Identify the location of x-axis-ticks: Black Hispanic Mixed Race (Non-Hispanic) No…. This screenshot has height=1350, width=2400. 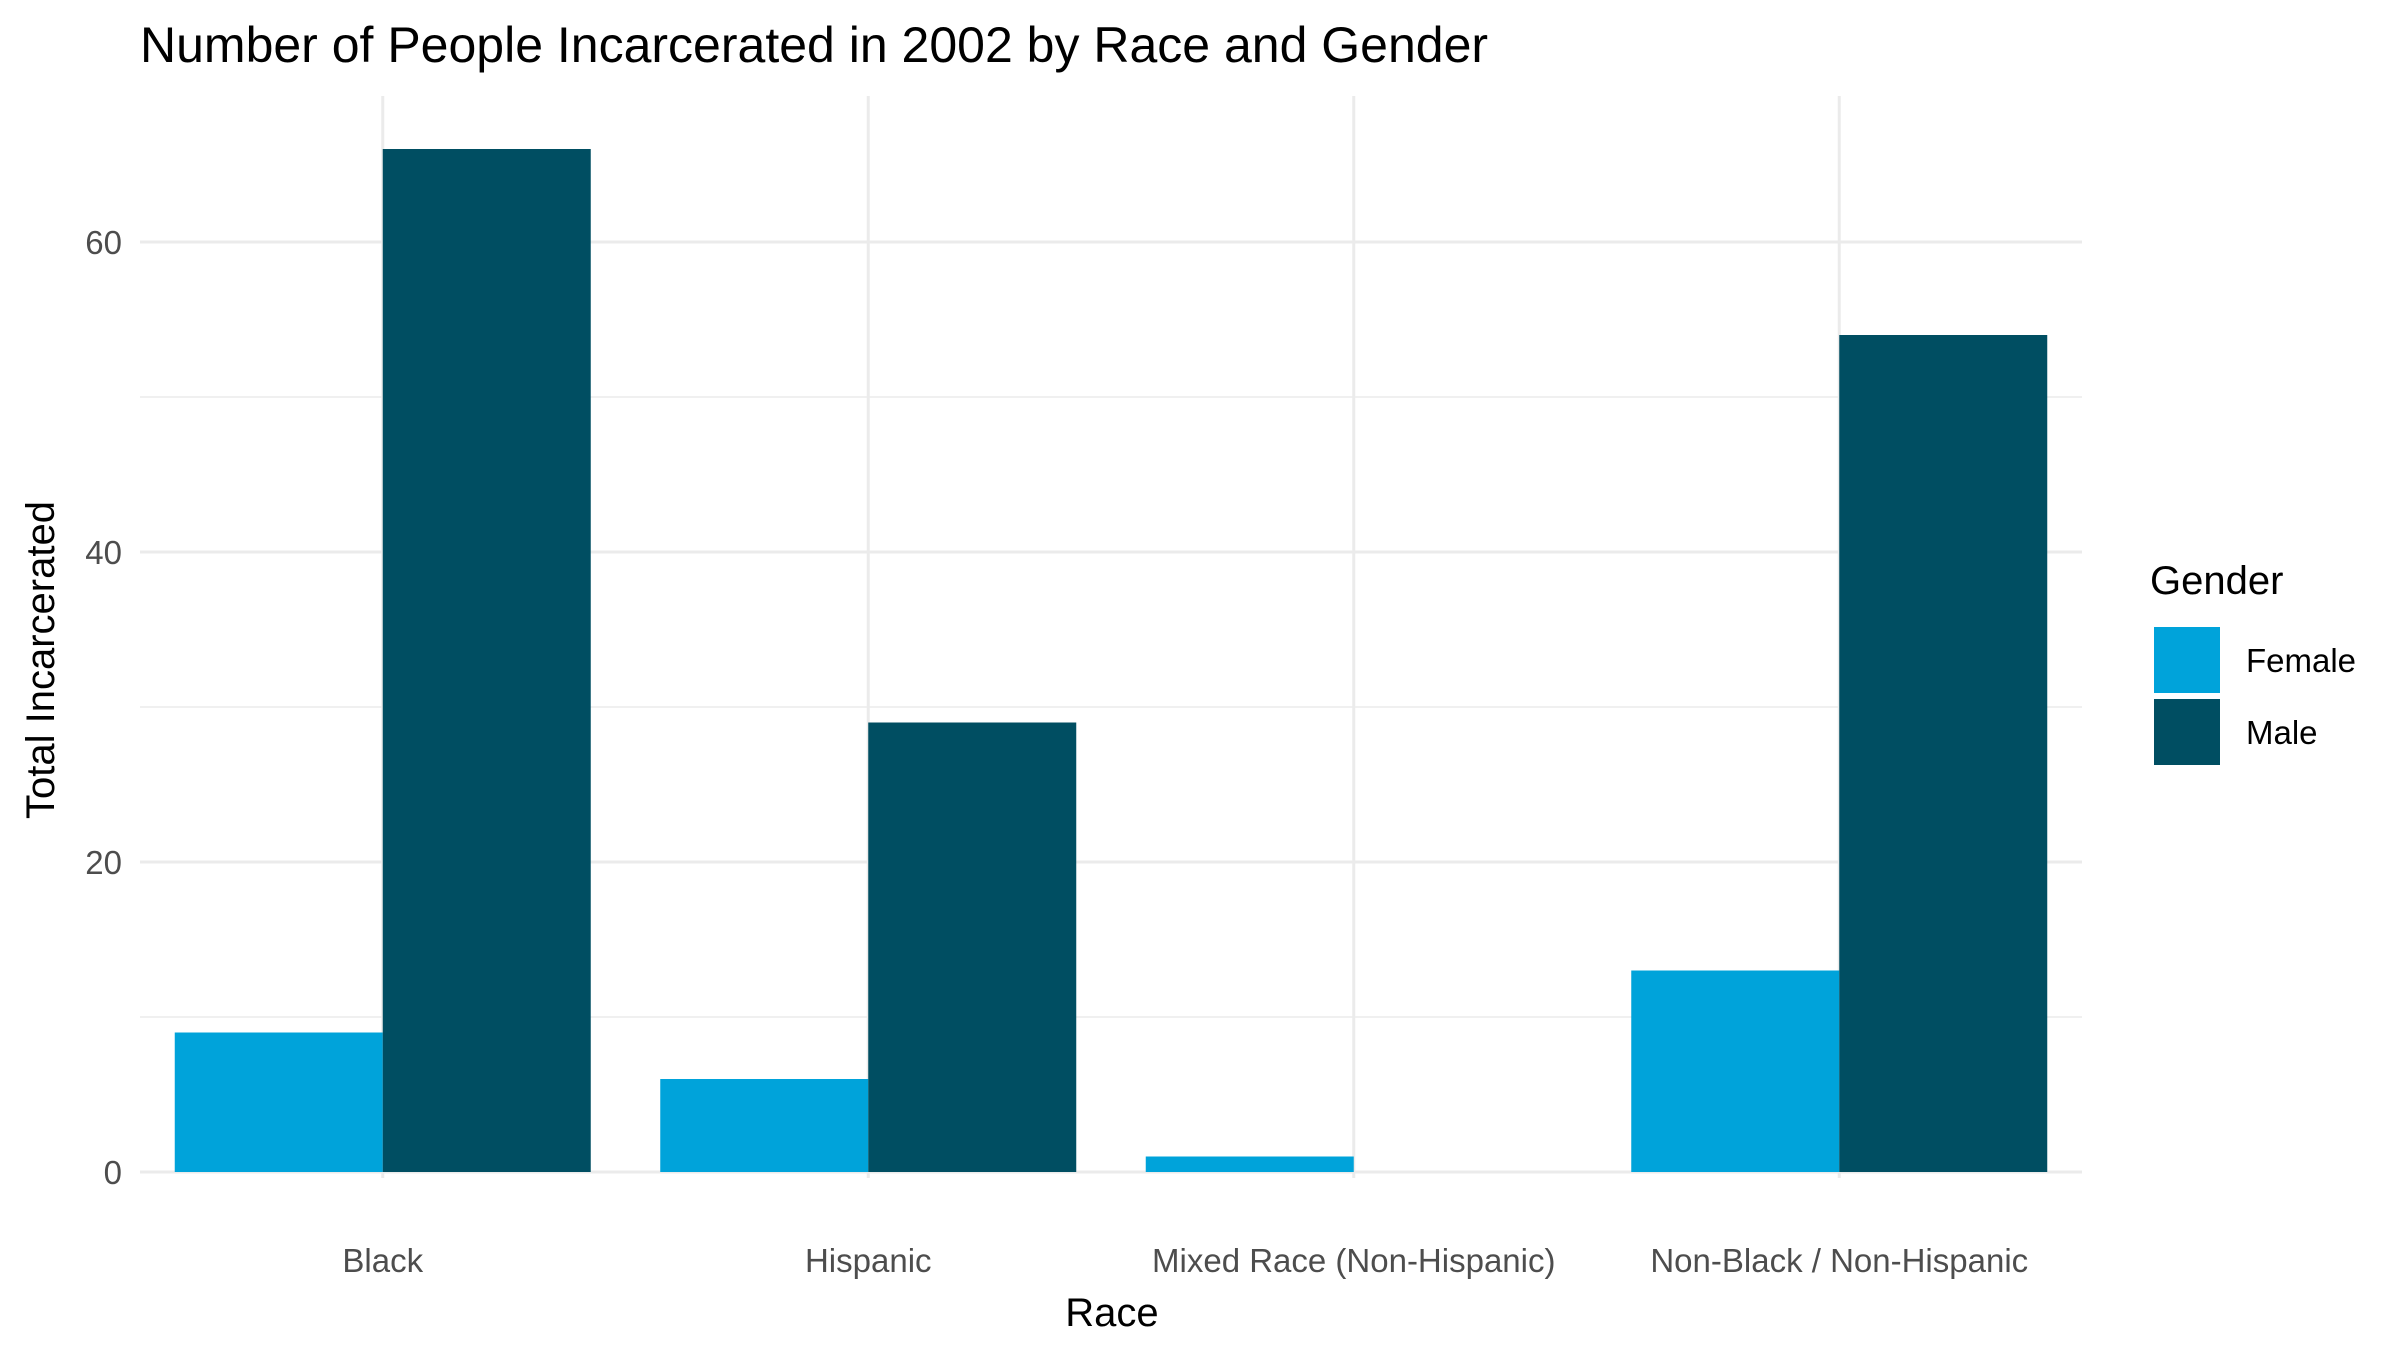
(1185, 1260).